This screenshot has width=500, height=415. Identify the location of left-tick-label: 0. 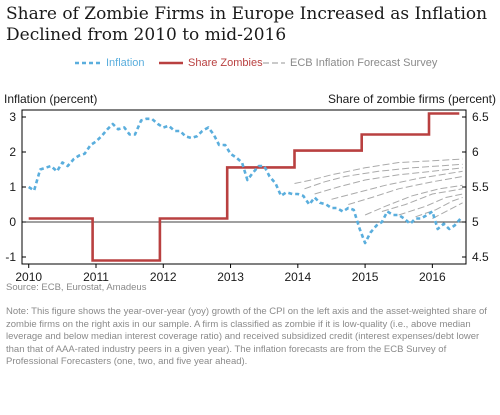
(12, 222).